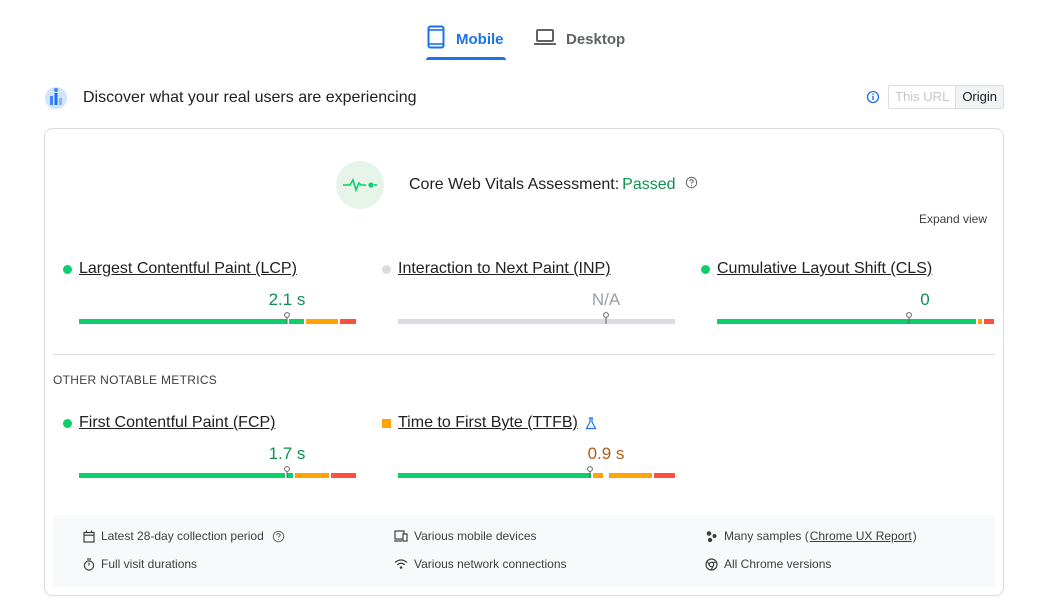 The image size is (1059, 610). Describe the element at coordinates (360, 185) in the screenshot. I see `pulse-icon` at that location.